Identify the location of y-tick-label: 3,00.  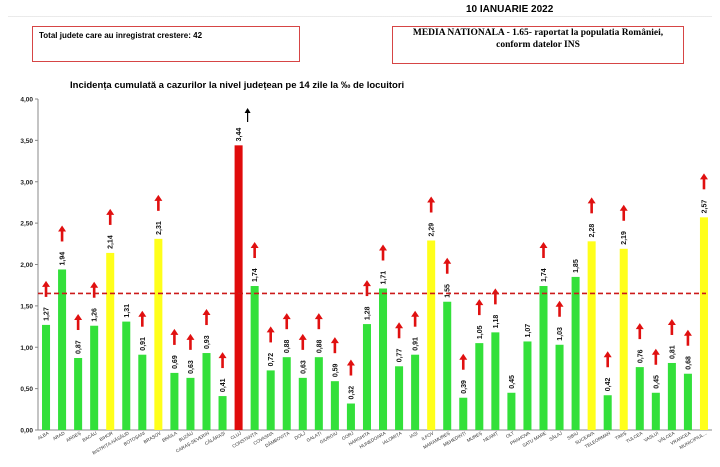
(26, 182).